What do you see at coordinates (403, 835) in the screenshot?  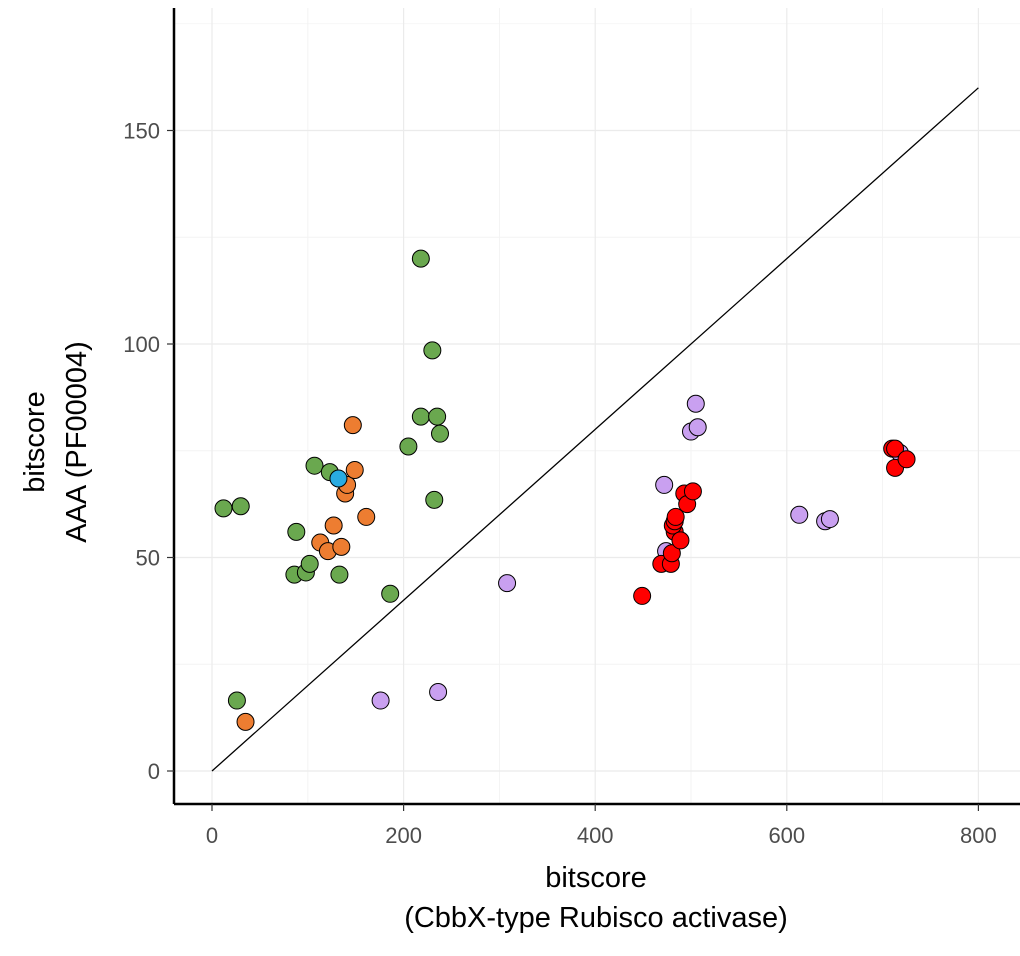 I see `x-tick-label: 200` at bounding box center [403, 835].